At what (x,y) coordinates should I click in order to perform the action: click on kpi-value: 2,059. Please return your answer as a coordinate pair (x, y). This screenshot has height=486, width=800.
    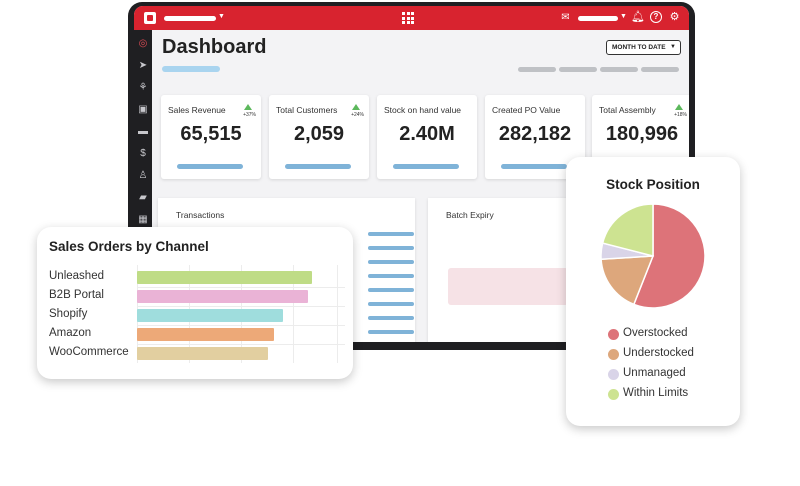
    Looking at the image, I should click on (319, 134).